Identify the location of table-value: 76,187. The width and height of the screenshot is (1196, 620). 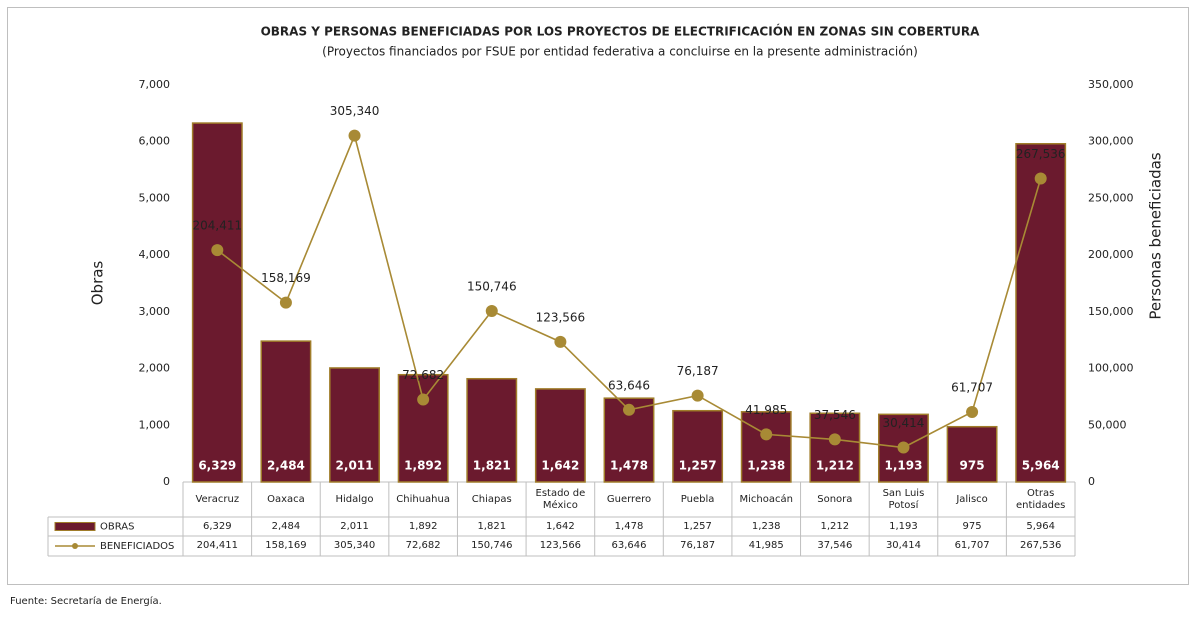
(698, 545).